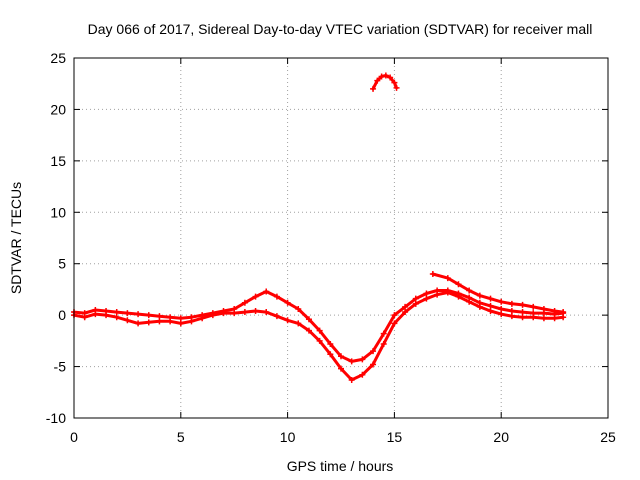 This screenshot has width=640, height=480. What do you see at coordinates (181, 437) in the screenshot?
I see `x-tick-label: 5` at bounding box center [181, 437].